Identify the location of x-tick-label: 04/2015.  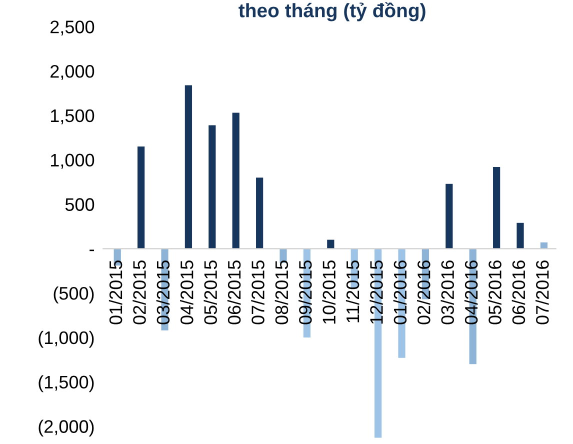
(187, 292).